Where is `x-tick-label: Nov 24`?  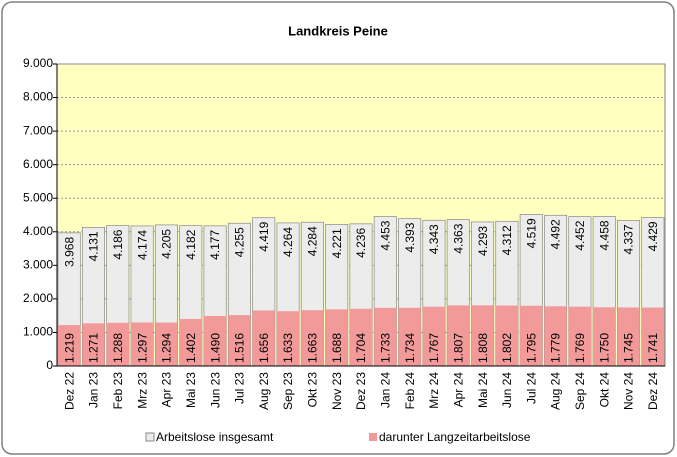
x-tick-label: Nov 24 is located at coordinates (629, 391).